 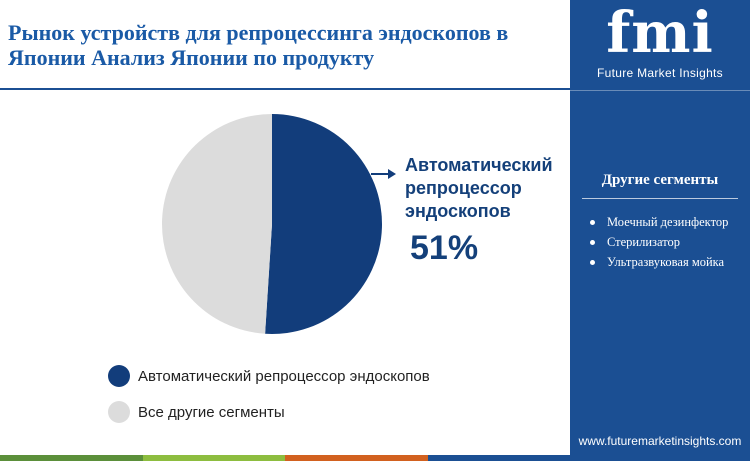 What do you see at coordinates (285, 89) in the screenshot?
I see `title-divider` at bounding box center [285, 89].